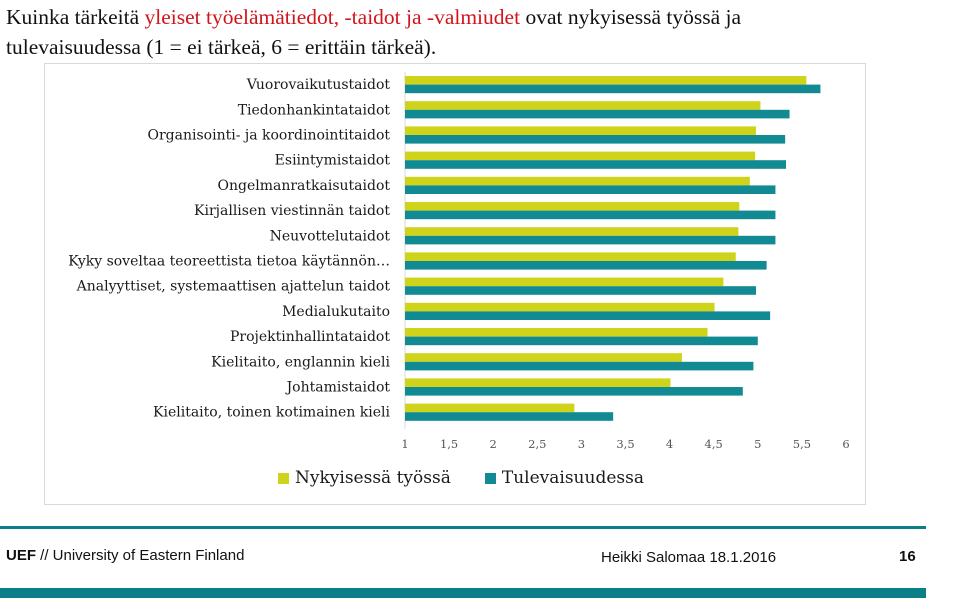 This screenshot has height=599, width=960. What do you see at coordinates (802, 444) in the screenshot?
I see `x-tick-label: 5,5` at bounding box center [802, 444].